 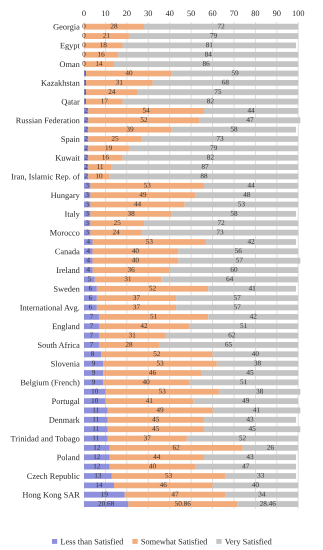 I want to click on x-tick-label: 80, so click(x=256, y=13).